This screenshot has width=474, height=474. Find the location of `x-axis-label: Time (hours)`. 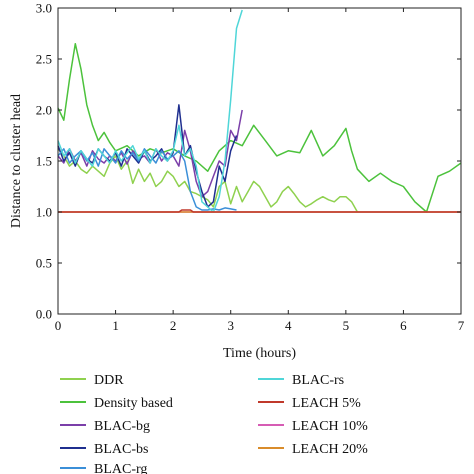

x-axis-label: Time (hours) is located at coordinates (259, 353).